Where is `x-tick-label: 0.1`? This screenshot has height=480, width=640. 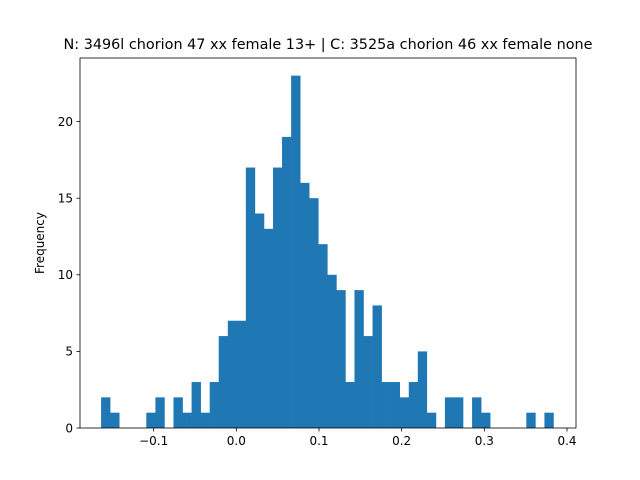 x-tick-label: 0.1 is located at coordinates (318, 441).